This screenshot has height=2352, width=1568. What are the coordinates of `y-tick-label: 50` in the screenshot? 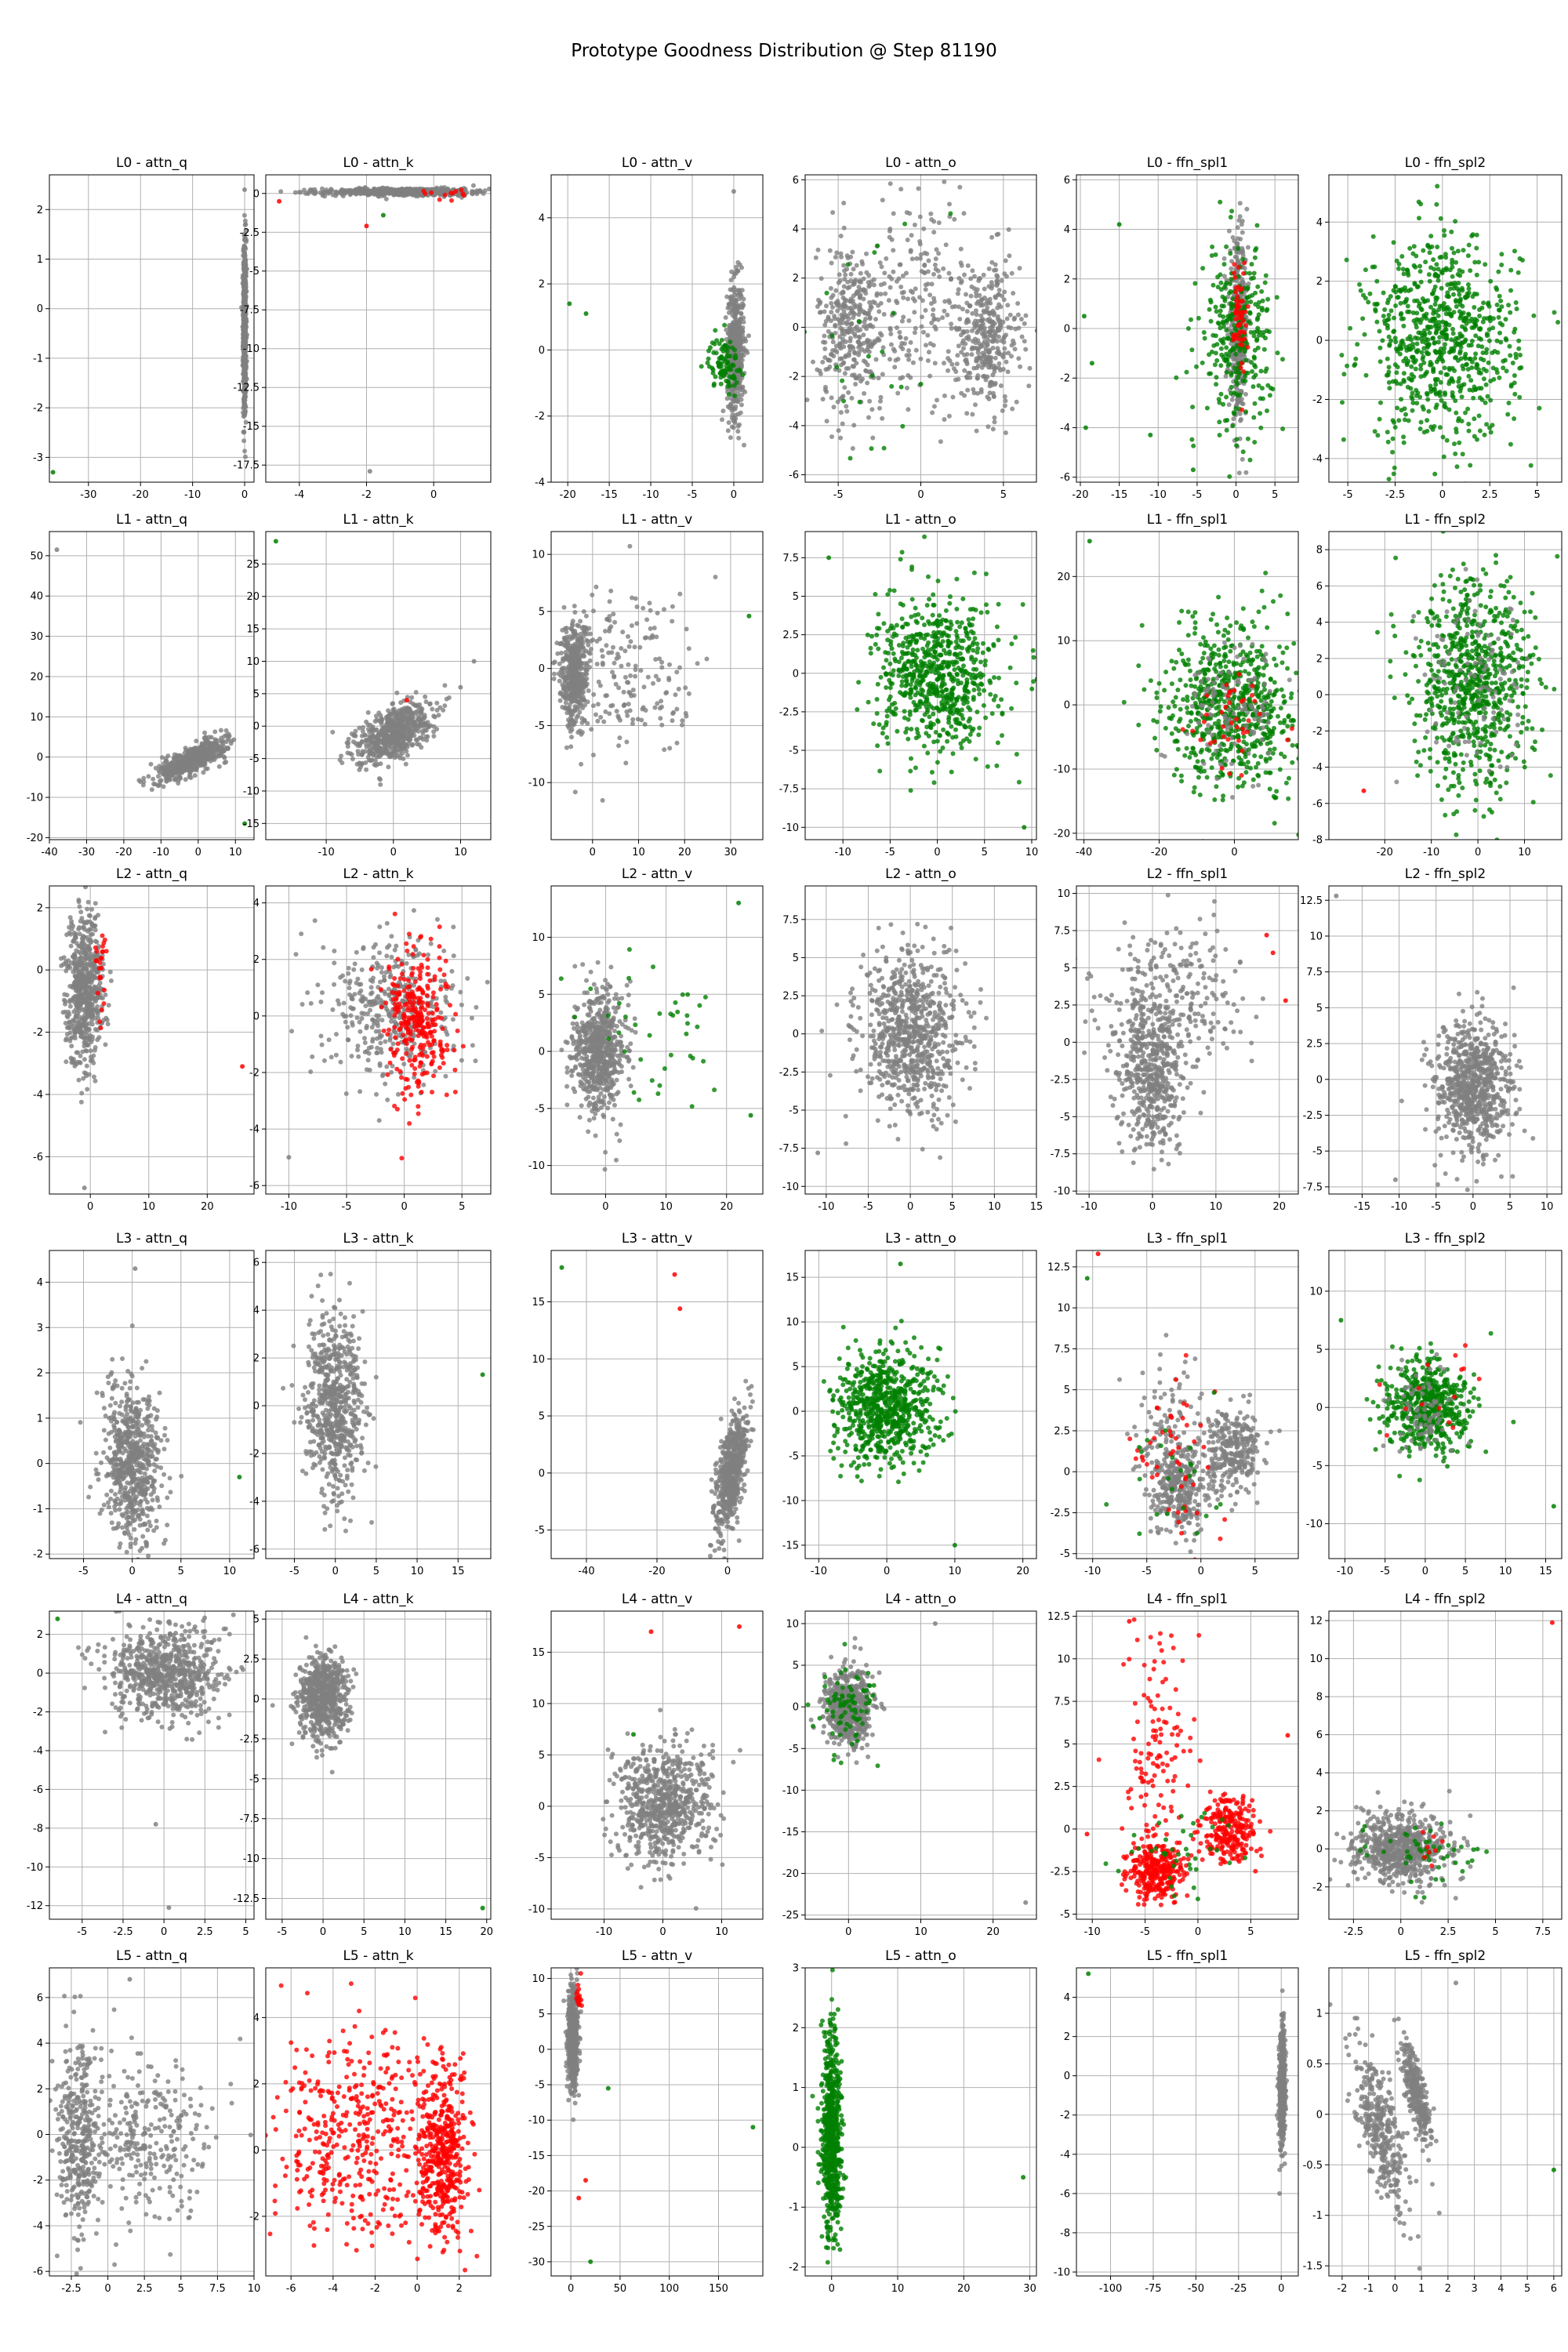 It's located at (36, 556).